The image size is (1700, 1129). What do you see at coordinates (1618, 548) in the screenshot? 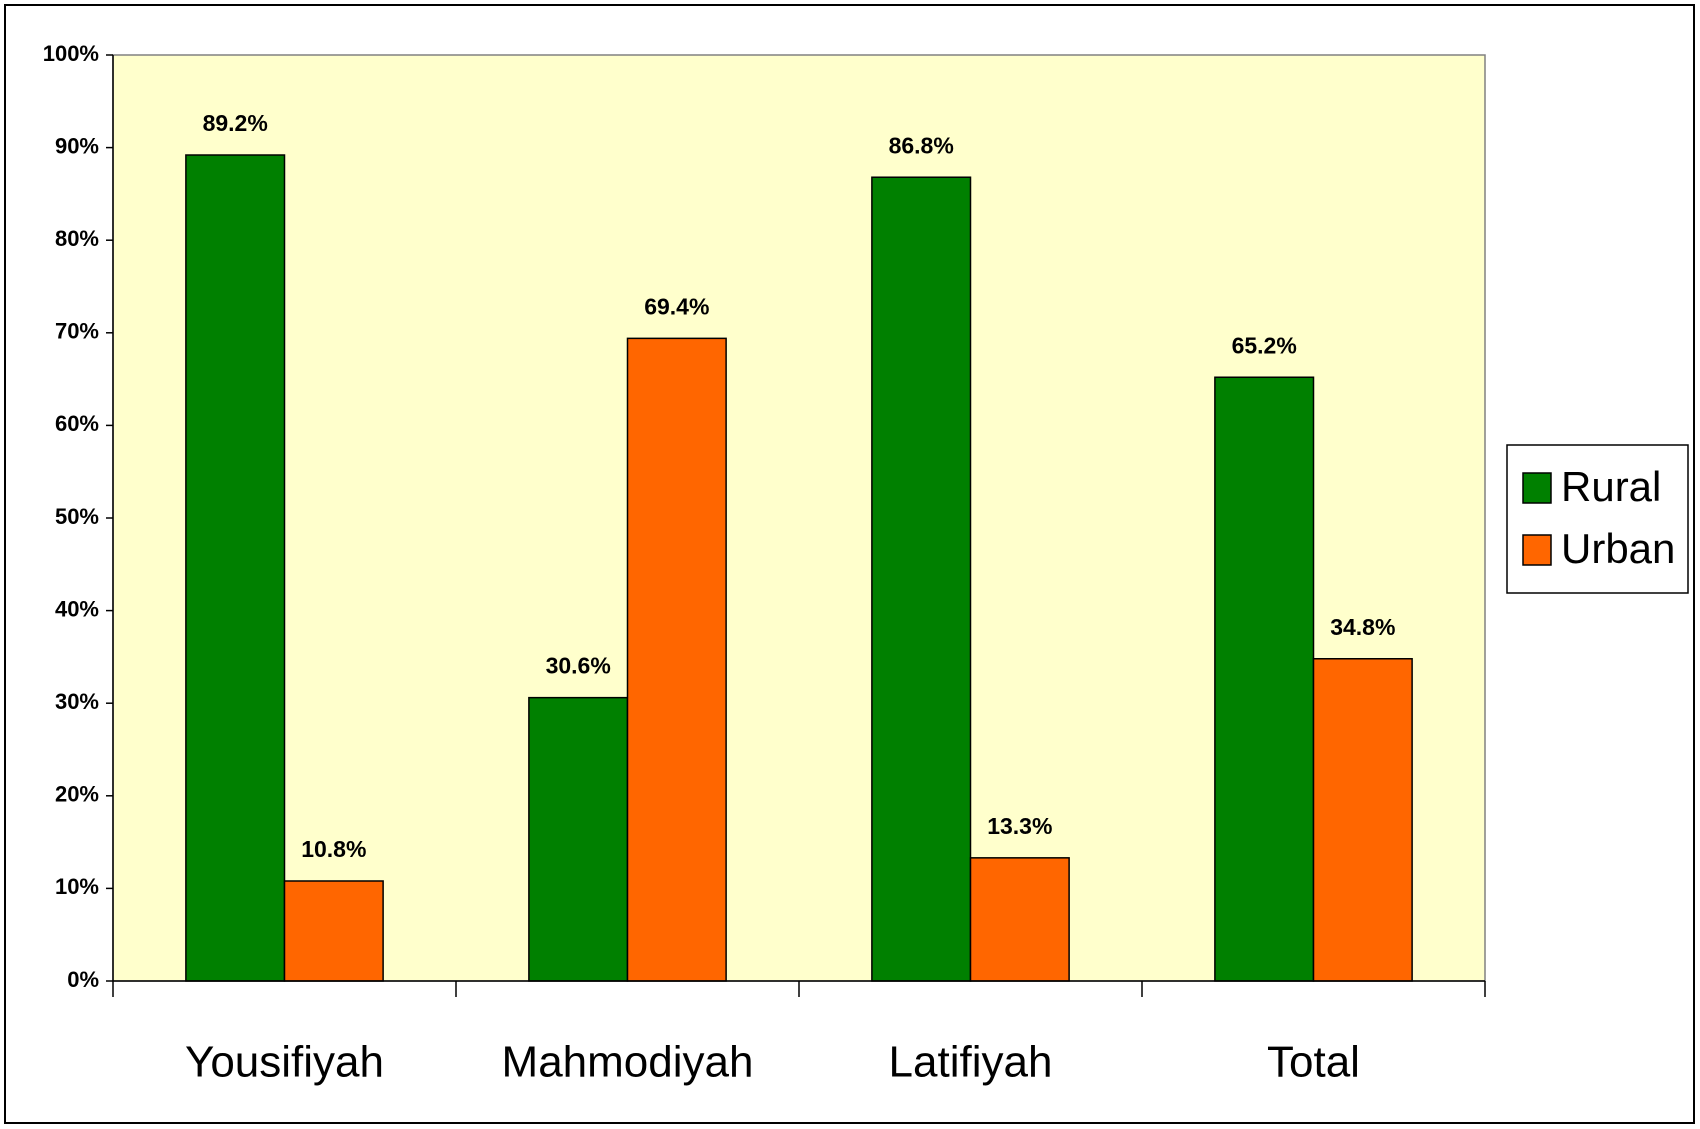
I see `legend-label: Urban` at bounding box center [1618, 548].